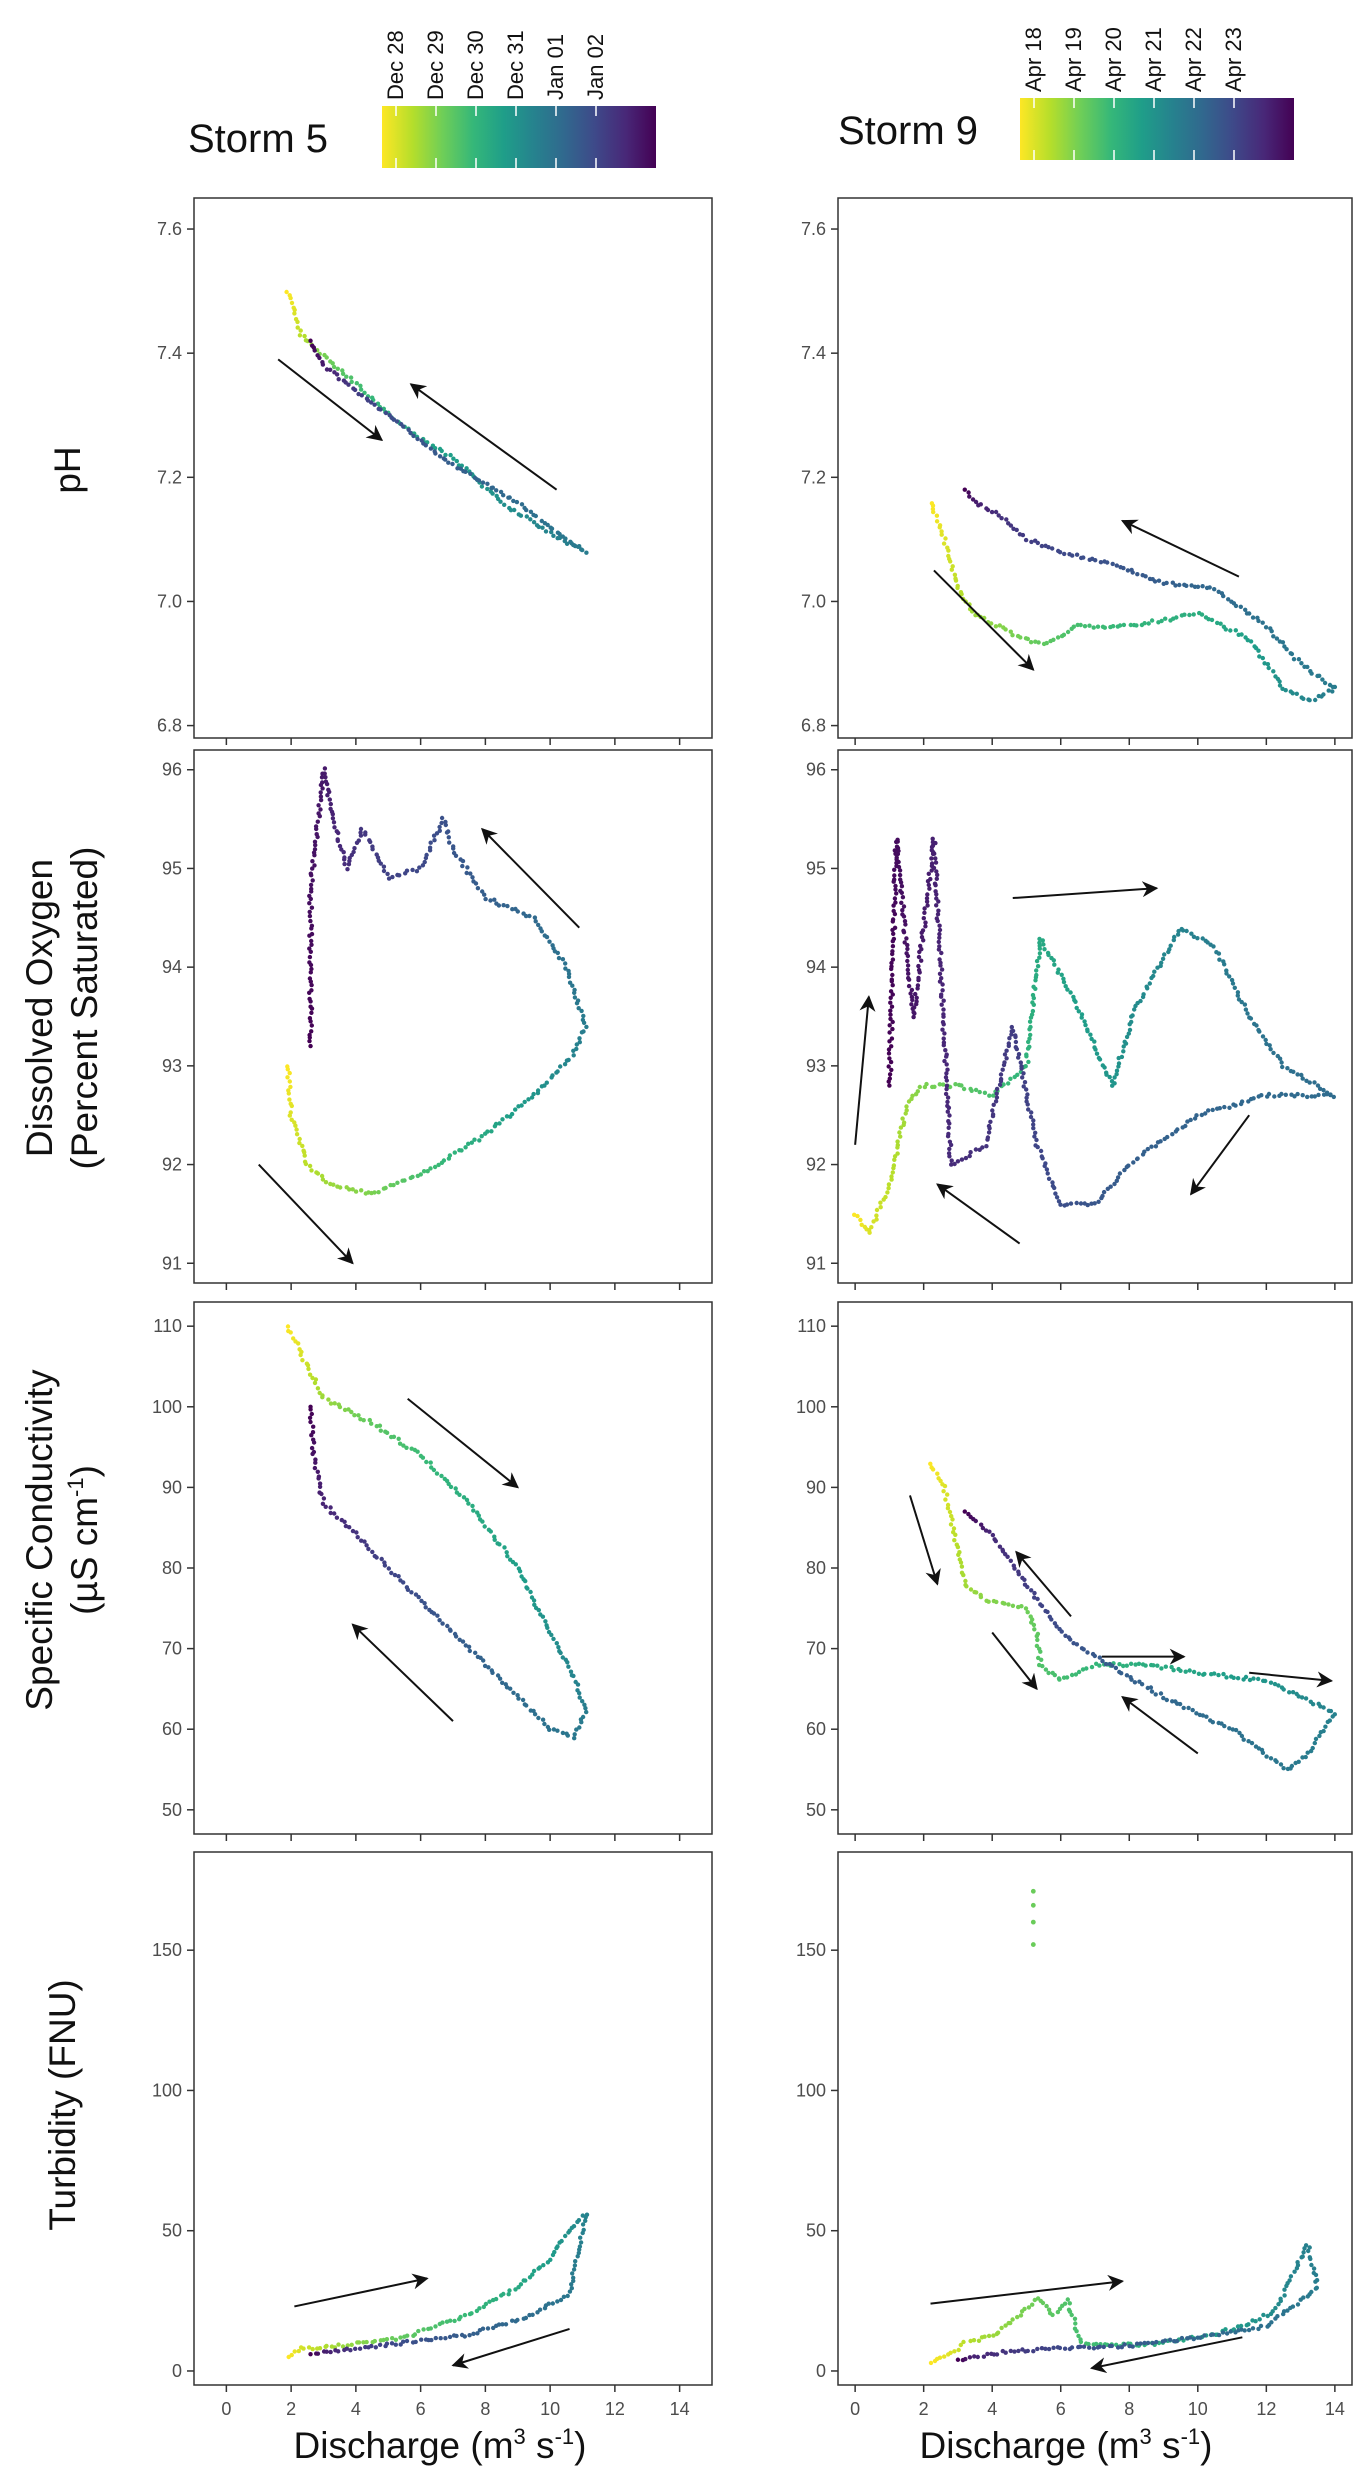 This screenshot has width=1362, height=2480. Describe the element at coordinates (84, 1540) in the screenshot. I see `ylabel-sc-line2: (µS cm-1)` at that location.